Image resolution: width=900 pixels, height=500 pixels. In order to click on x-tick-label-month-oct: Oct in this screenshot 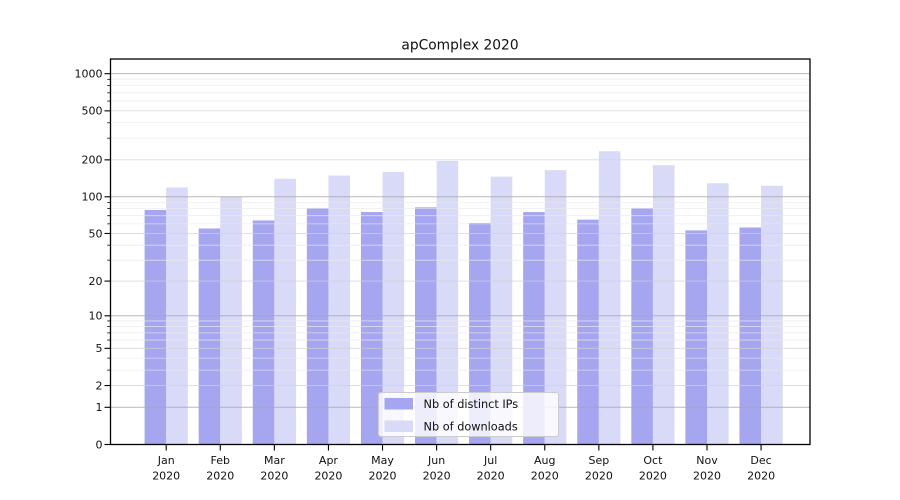, I will do `click(653, 460)`.